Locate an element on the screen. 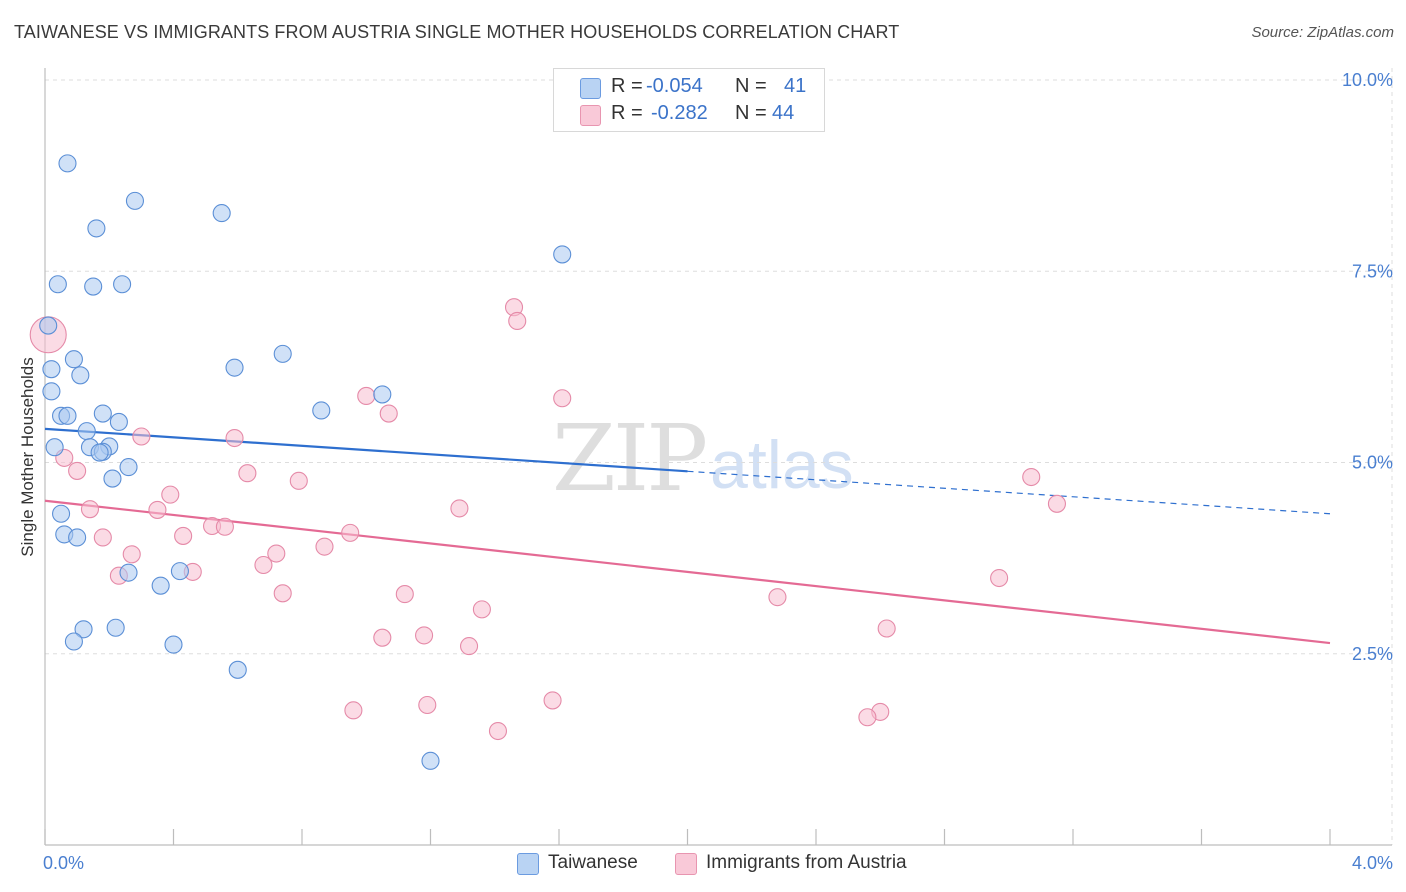 The image size is (1406, 892). y-tick-label: 5.0% is located at coordinates (1372, 463).